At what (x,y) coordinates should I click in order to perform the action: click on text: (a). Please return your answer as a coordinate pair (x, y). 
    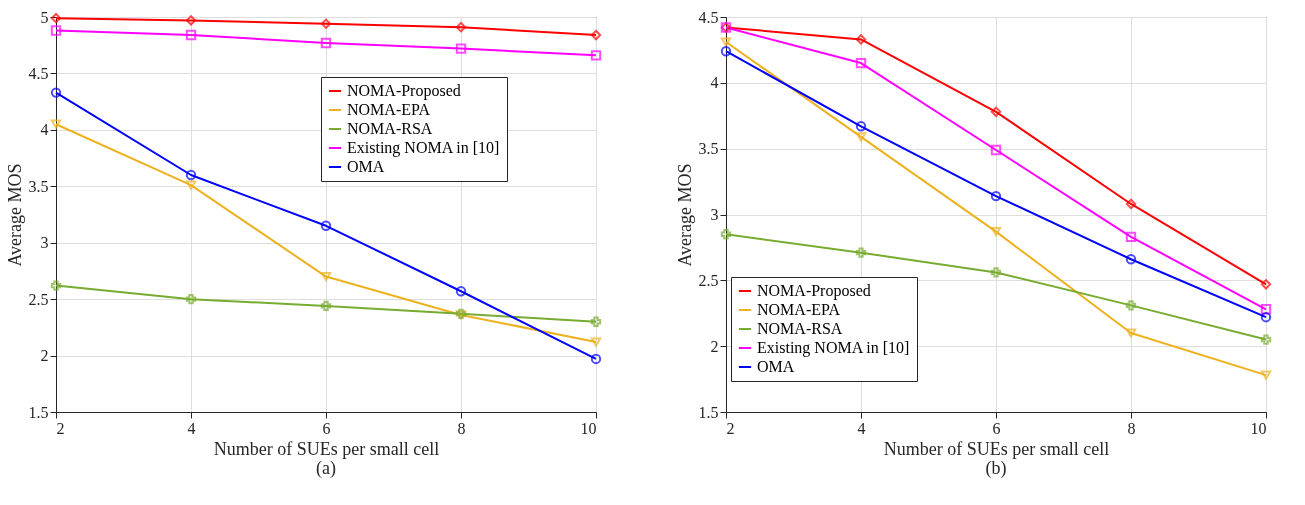
    Looking at the image, I should click on (326, 468).